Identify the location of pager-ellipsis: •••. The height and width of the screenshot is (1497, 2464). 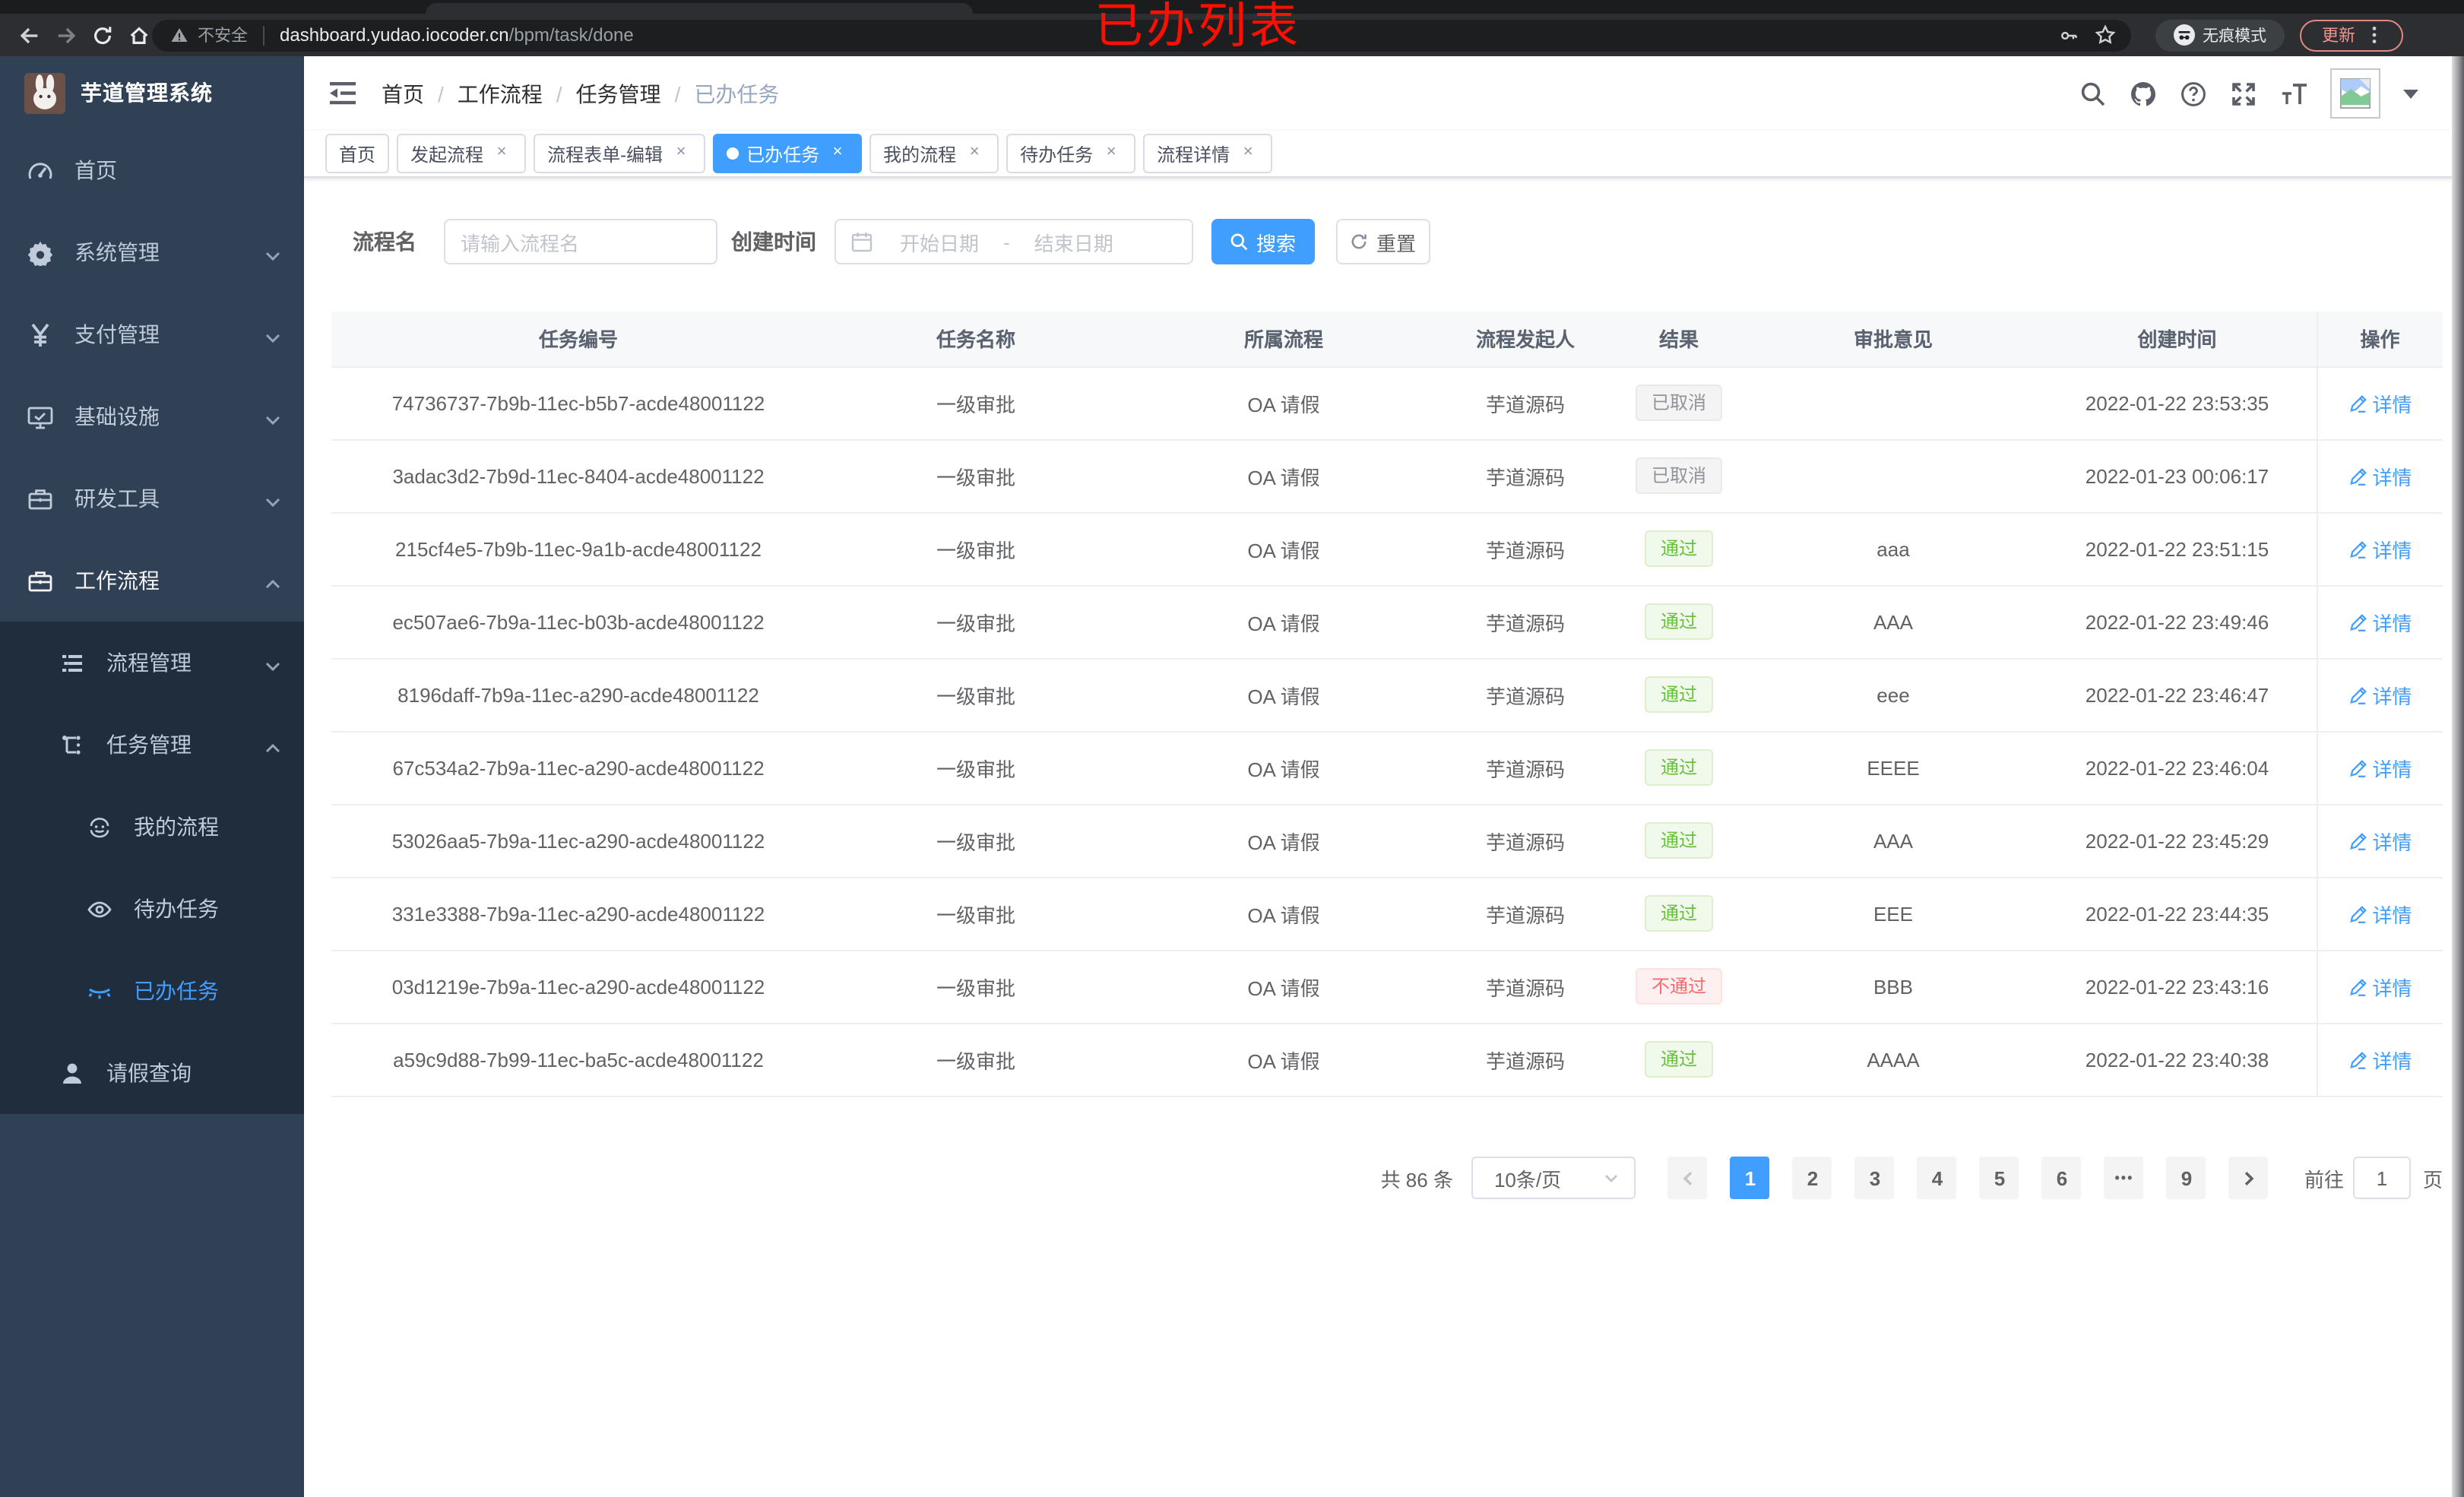
(2124, 1178).